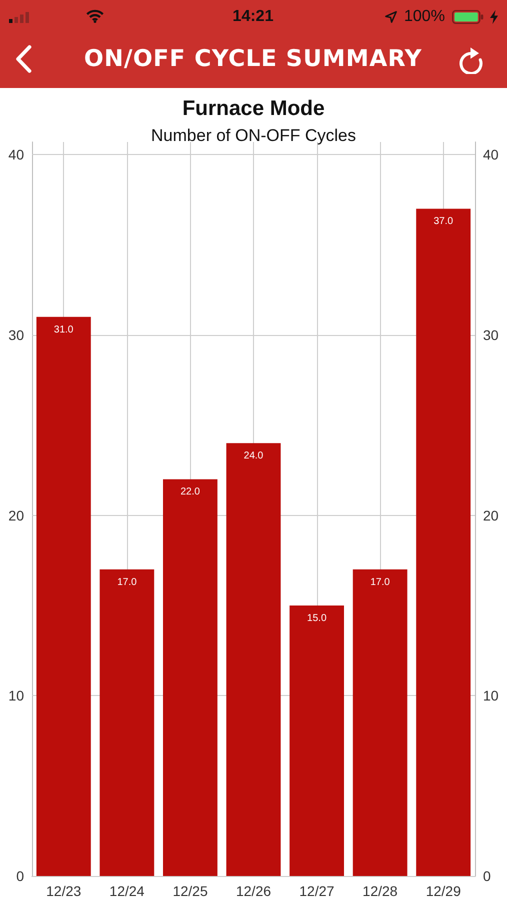  I want to click on y-tick-label: 10, so click(16, 696).